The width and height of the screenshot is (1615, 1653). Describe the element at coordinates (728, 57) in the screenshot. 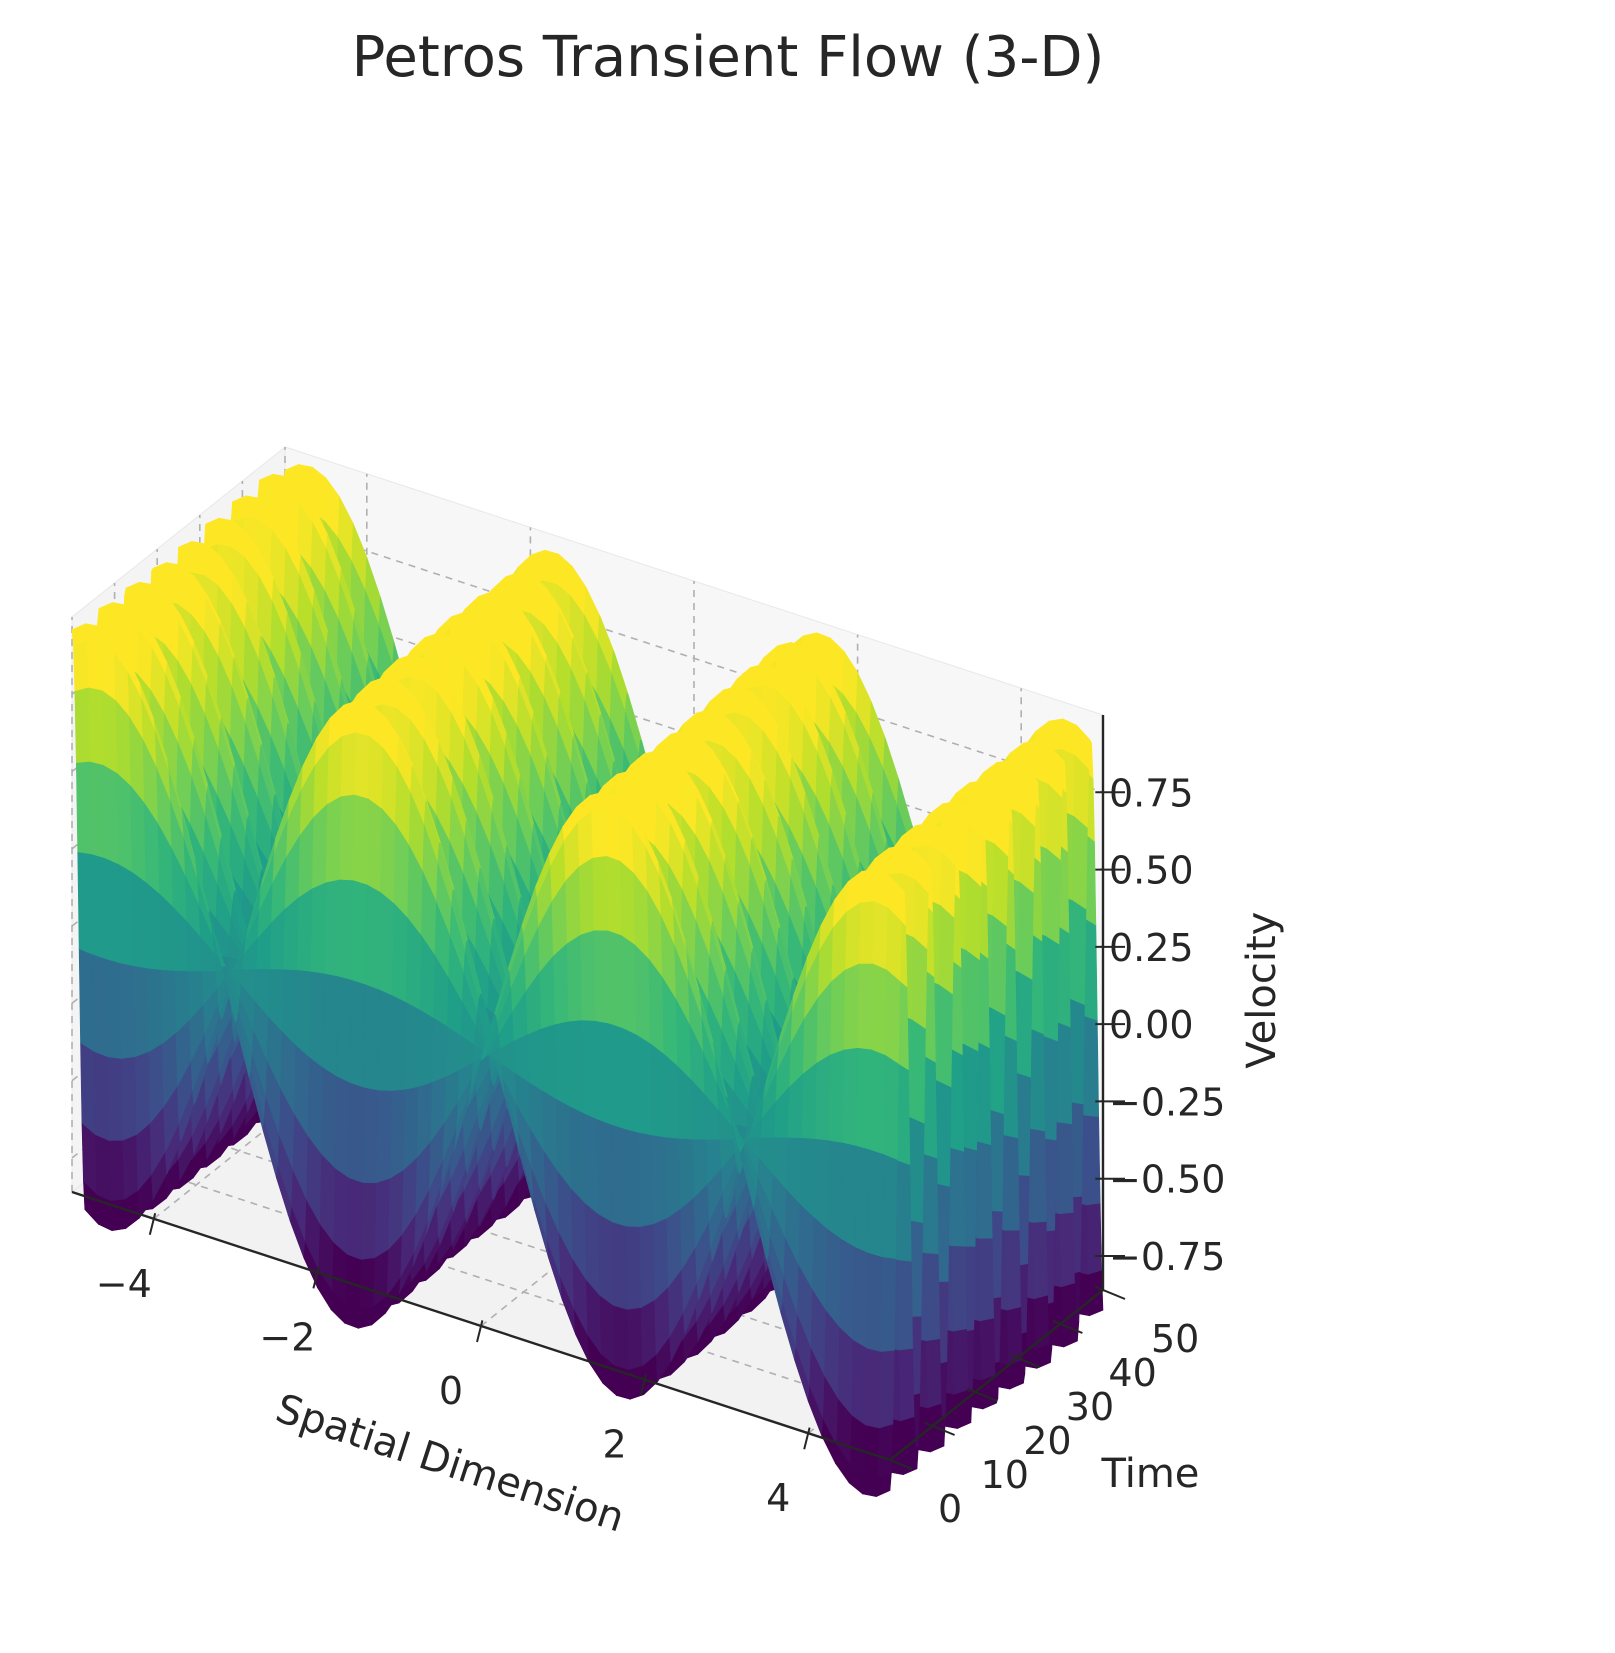

I see `chart-title: Petros Transient Flow (3-D)` at that location.